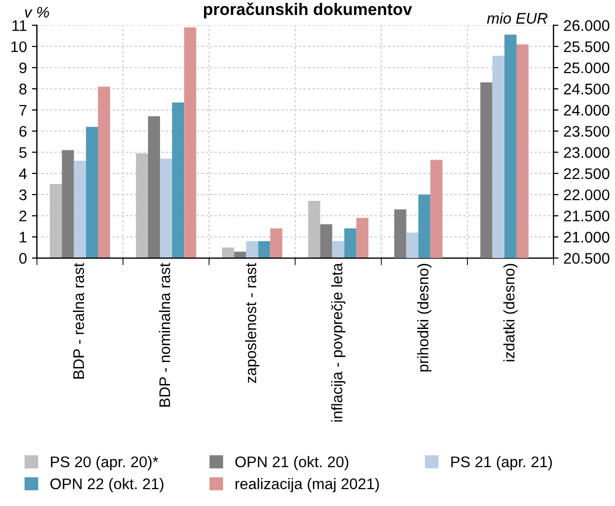 Image resolution: width=615 pixels, height=506 pixels. I want to click on y-tick-label: 10, so click(19, 46).